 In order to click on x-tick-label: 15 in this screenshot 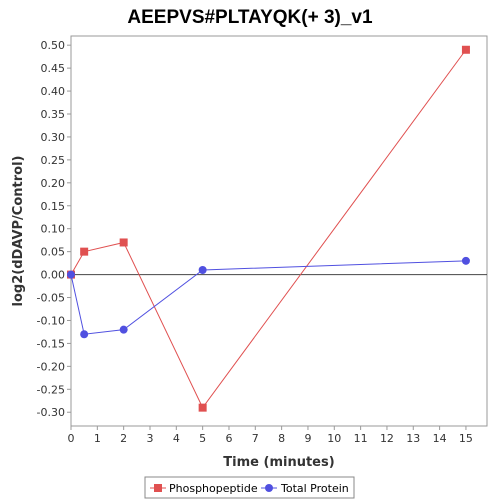, I will do `click(466, 438)`.